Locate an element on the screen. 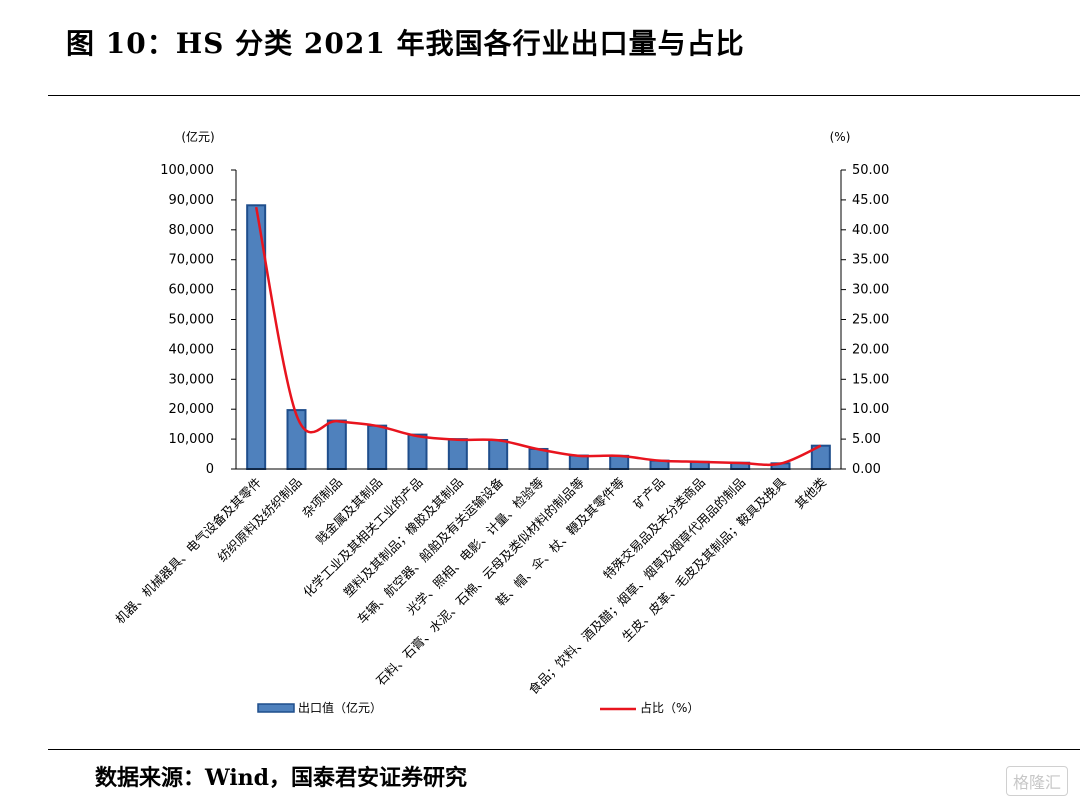 This screenshot has height=804, width=1080. legend: 出口值（亿元） 占比（%） is located at coordinates (478, 707).